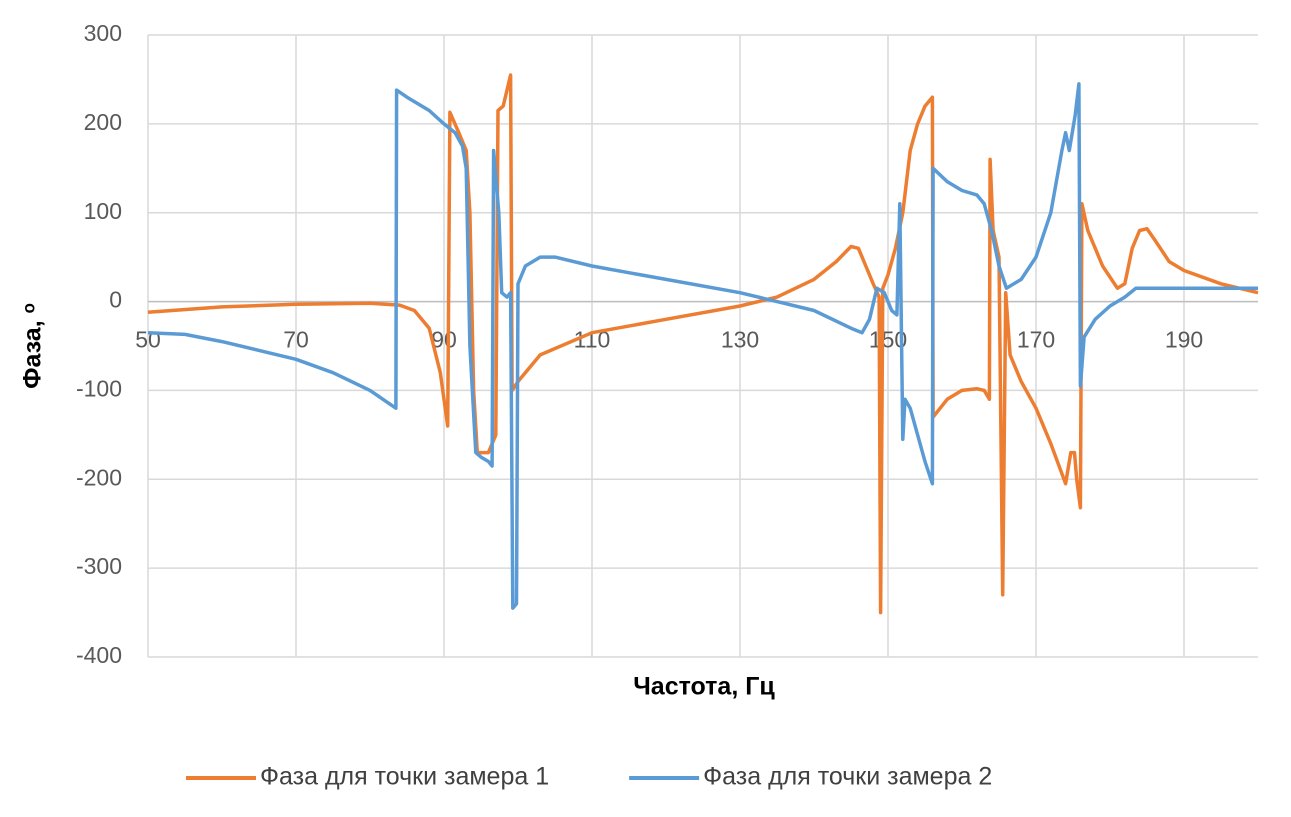 The image size is (1291, 817). I want to click on legend-label: Фаза для точки замера 1, so click(404, 777).